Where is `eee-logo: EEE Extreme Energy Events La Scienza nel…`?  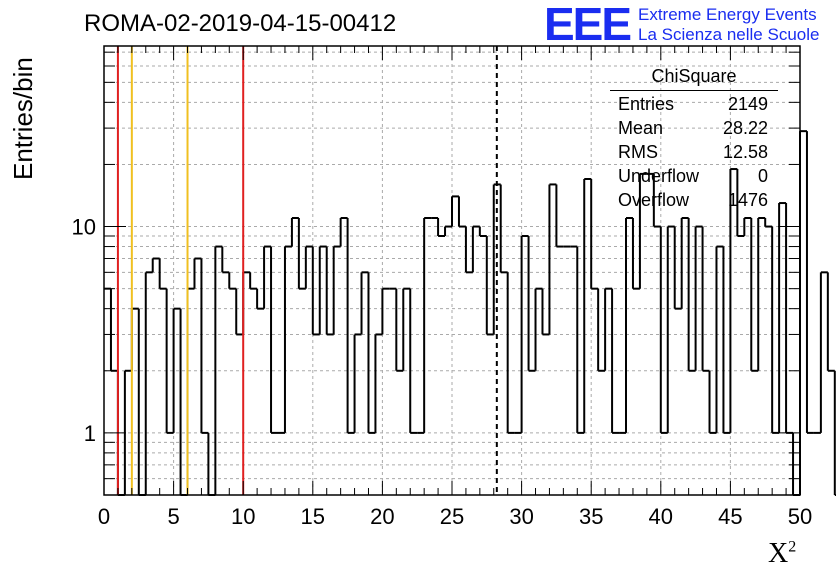 eee-logo: EEE Extreme Energy Events La Scienza nel… is located at coordinates (690, 25).